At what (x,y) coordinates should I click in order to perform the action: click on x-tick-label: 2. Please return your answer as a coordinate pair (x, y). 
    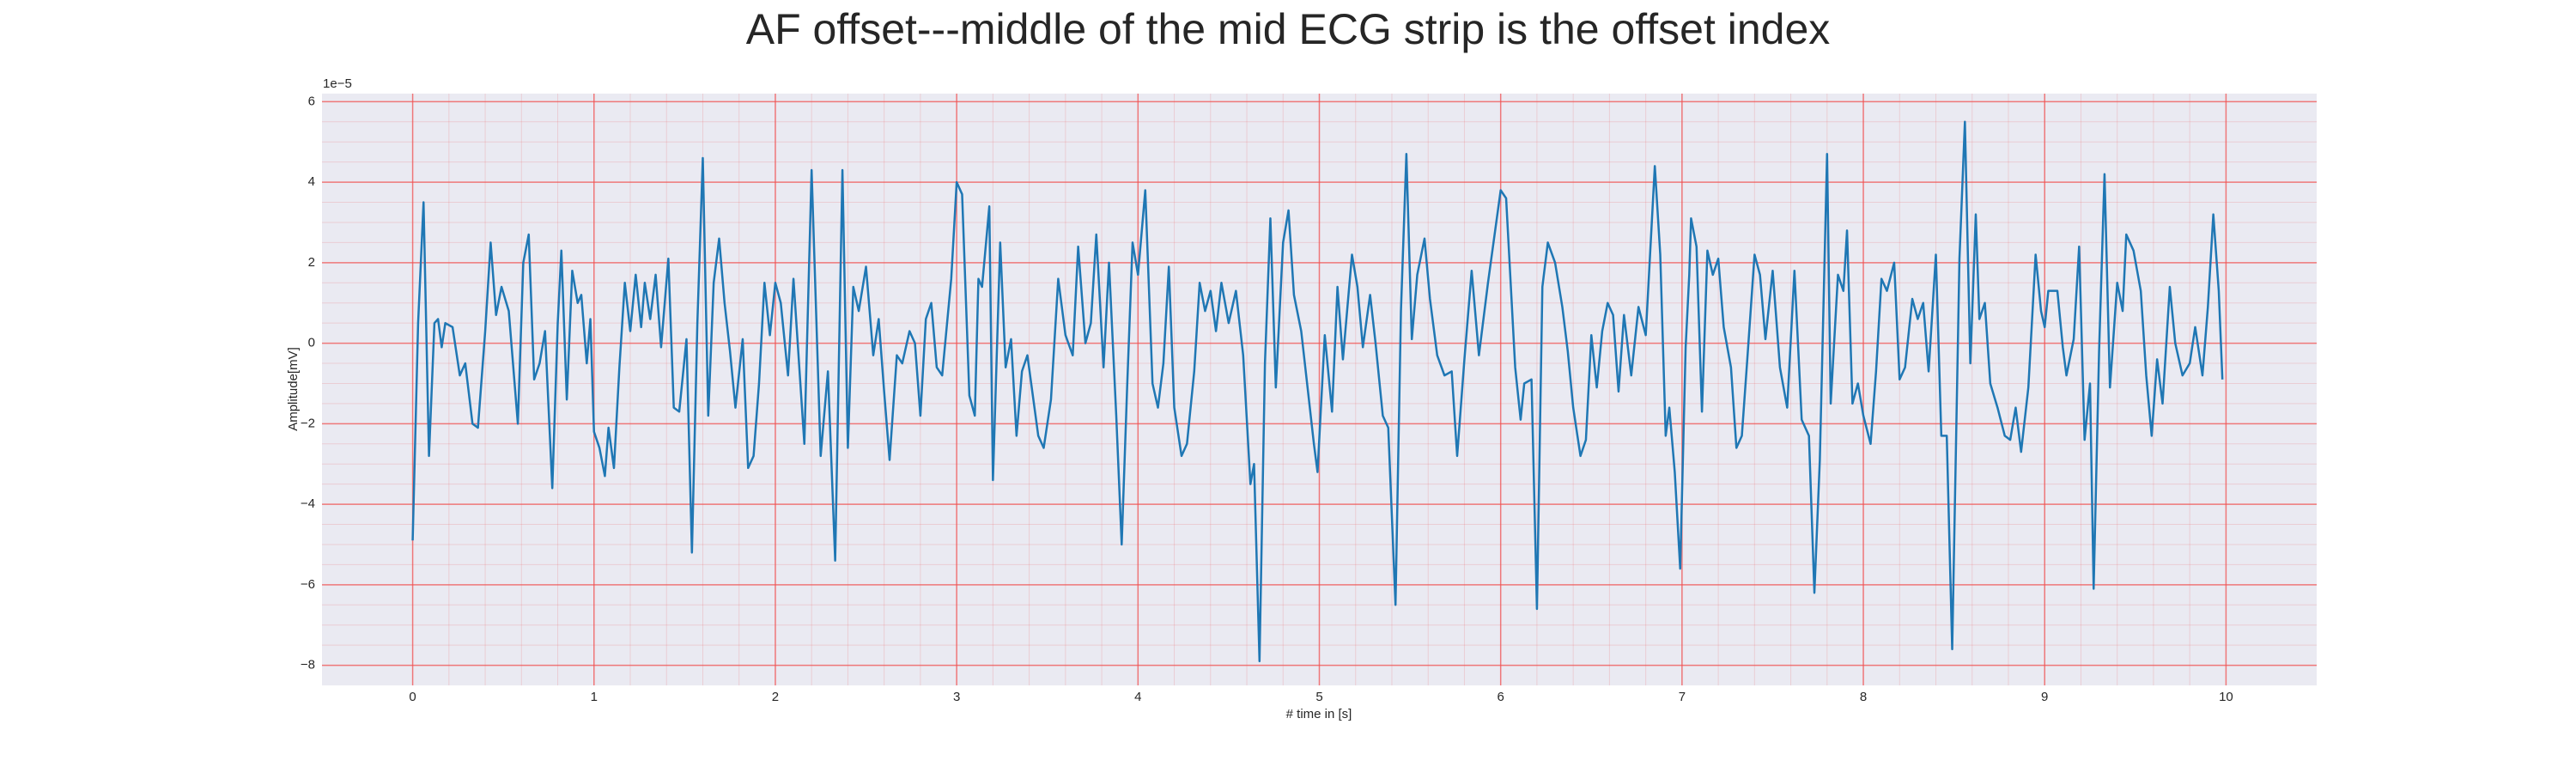
    Looking at the image, I should click on (775, 697).